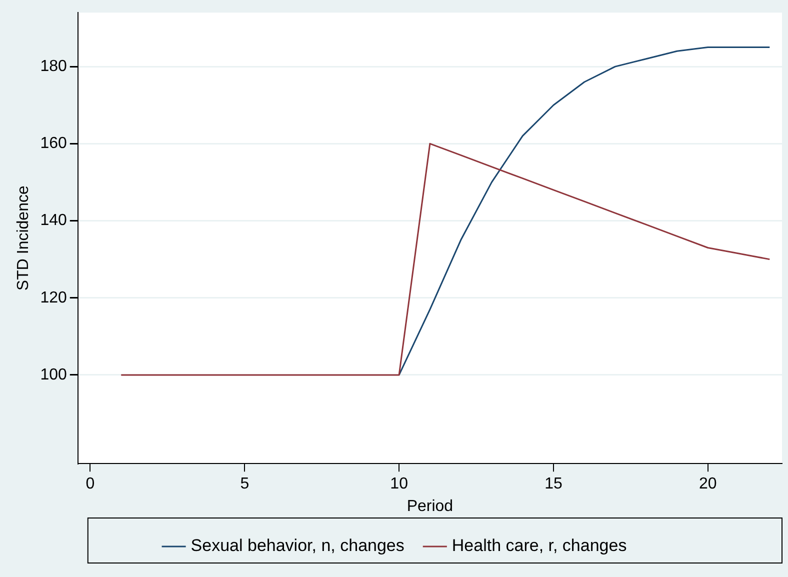 The width and height of the screenshot is (788, 577). What do you see at coordinates (539, 546) in the screenshot?
I see `legend-label: Health care, r, changes` at bounding box center [539, 546].